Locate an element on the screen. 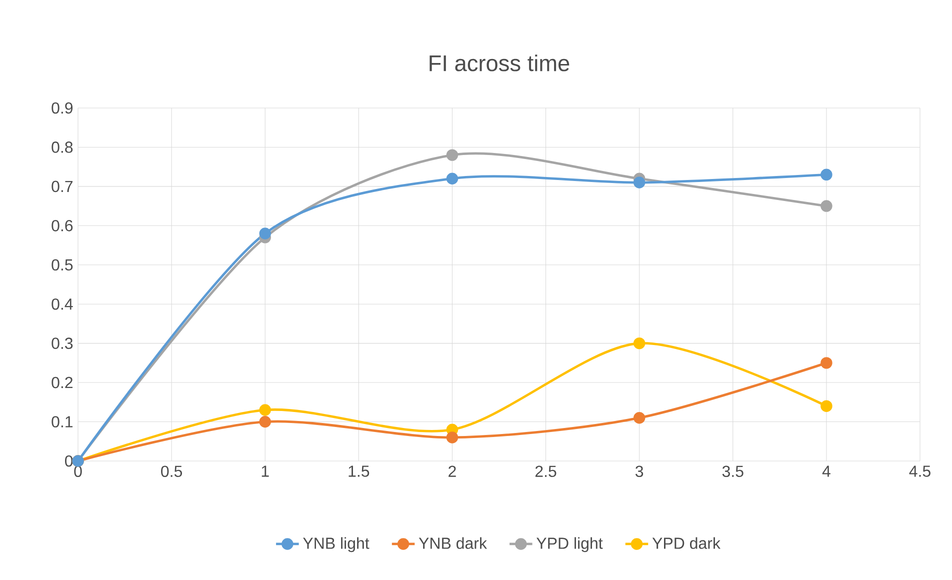  x-tick-label: 4.5 is located at coordinates (919, 471).